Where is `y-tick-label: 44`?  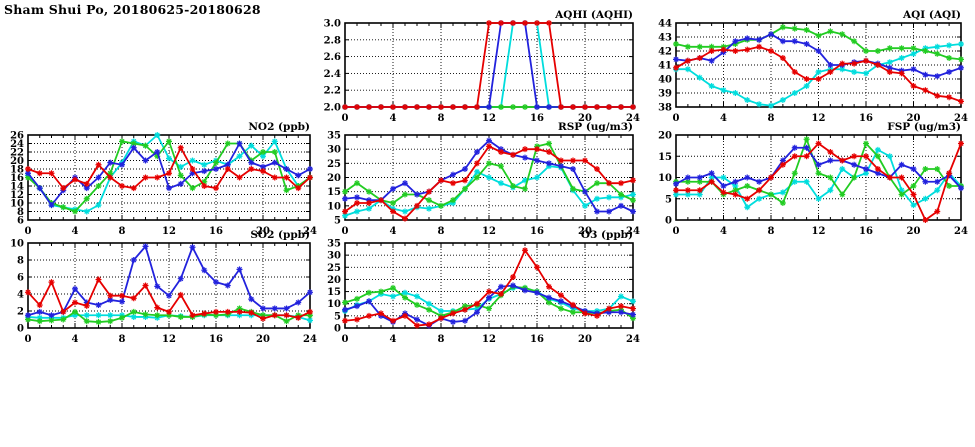
y-tick-label: 44 is located at coordinates (665, 24).